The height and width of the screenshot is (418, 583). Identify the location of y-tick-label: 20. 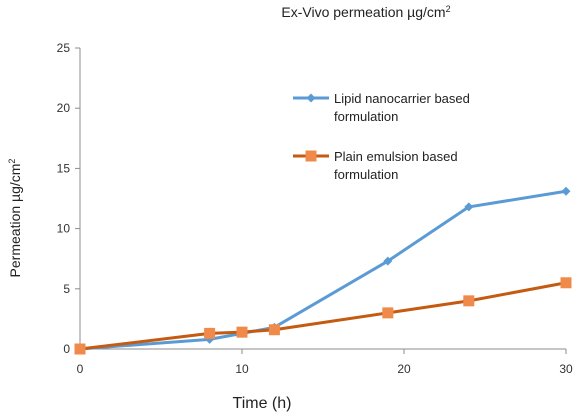
(64, 108).